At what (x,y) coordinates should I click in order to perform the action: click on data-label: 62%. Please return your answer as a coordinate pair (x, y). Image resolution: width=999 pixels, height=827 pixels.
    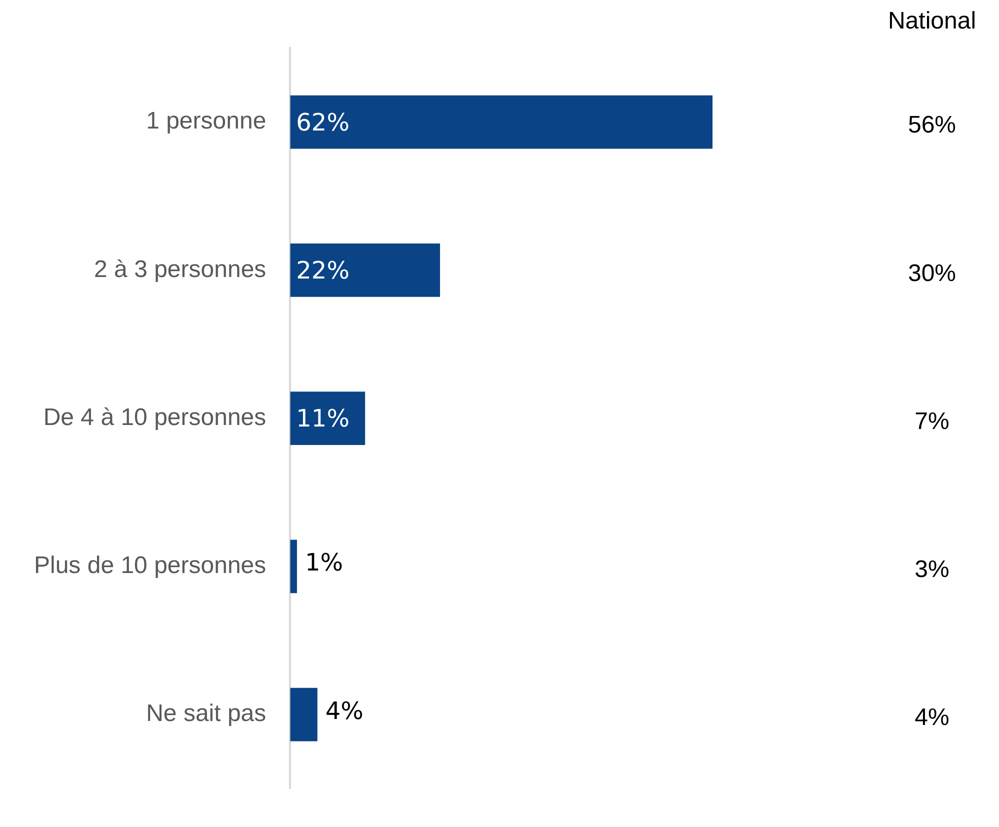
    Looking at the image, I should click on (323, 122).